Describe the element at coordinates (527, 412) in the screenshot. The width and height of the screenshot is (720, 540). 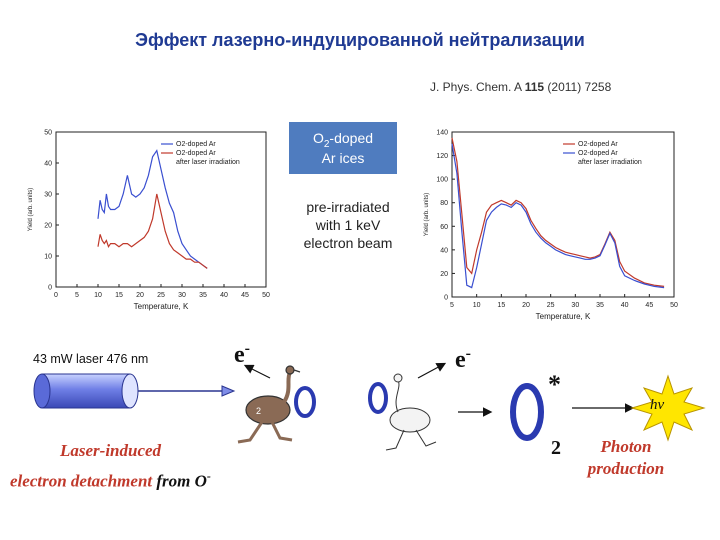
I see `excited-o2-ring-icon` at that location.